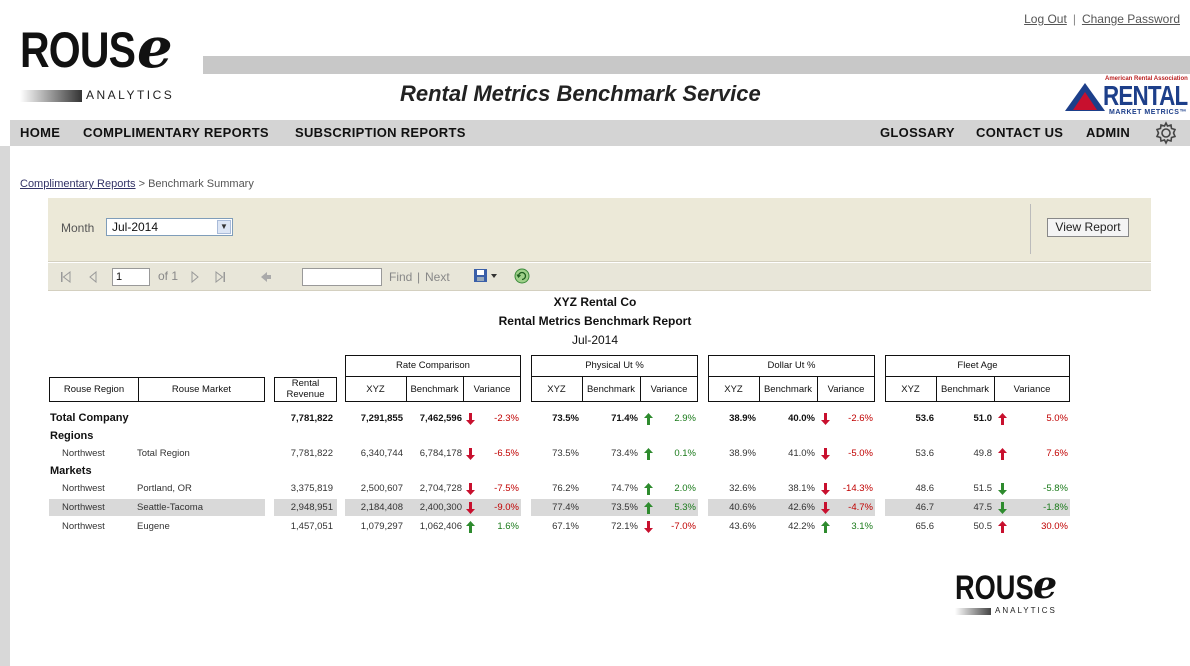 The image size is (1190, 666). What do you see at coordinates (305, 389) in the screenshot?
I see `revenue-header: Rental Revenue` at bounding box center [305, 389].